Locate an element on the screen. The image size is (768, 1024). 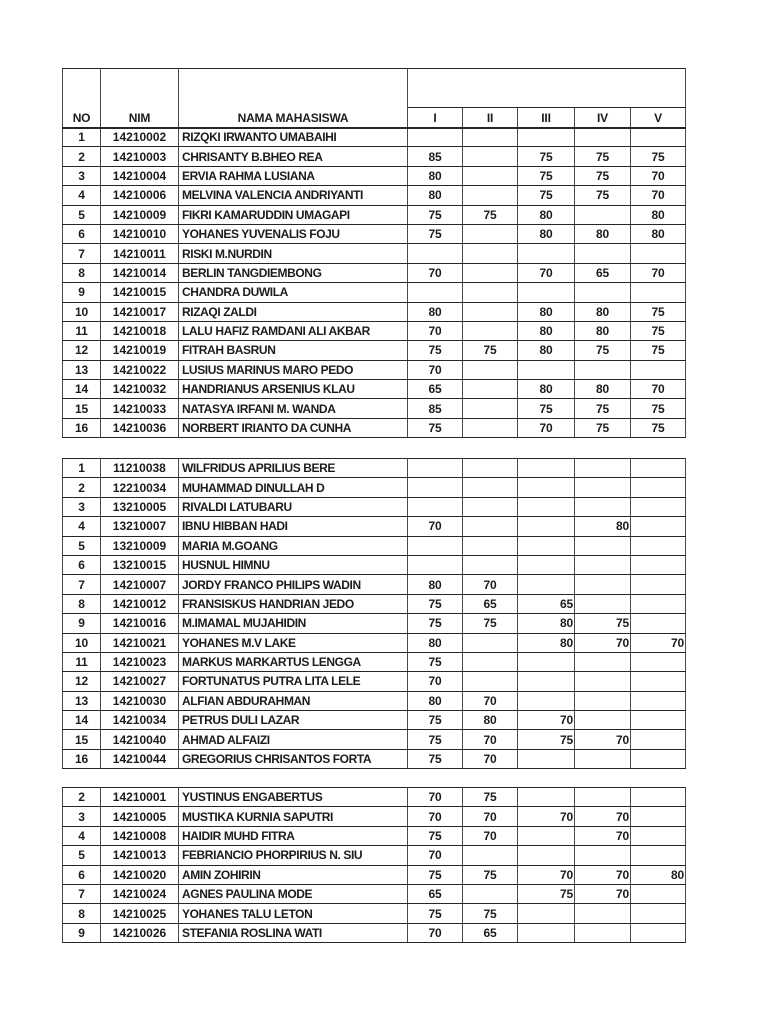
student-row: 16 14210044 GREGORIUS CHRISANTOS FORTA 75 70 is located at coordinates (374, 759).